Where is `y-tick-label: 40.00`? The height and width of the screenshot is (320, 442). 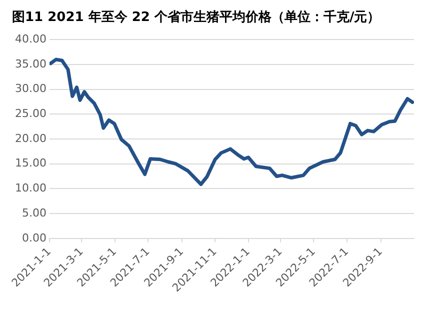
y-tick-label: 40.00 is located at coordinates (30, 39).